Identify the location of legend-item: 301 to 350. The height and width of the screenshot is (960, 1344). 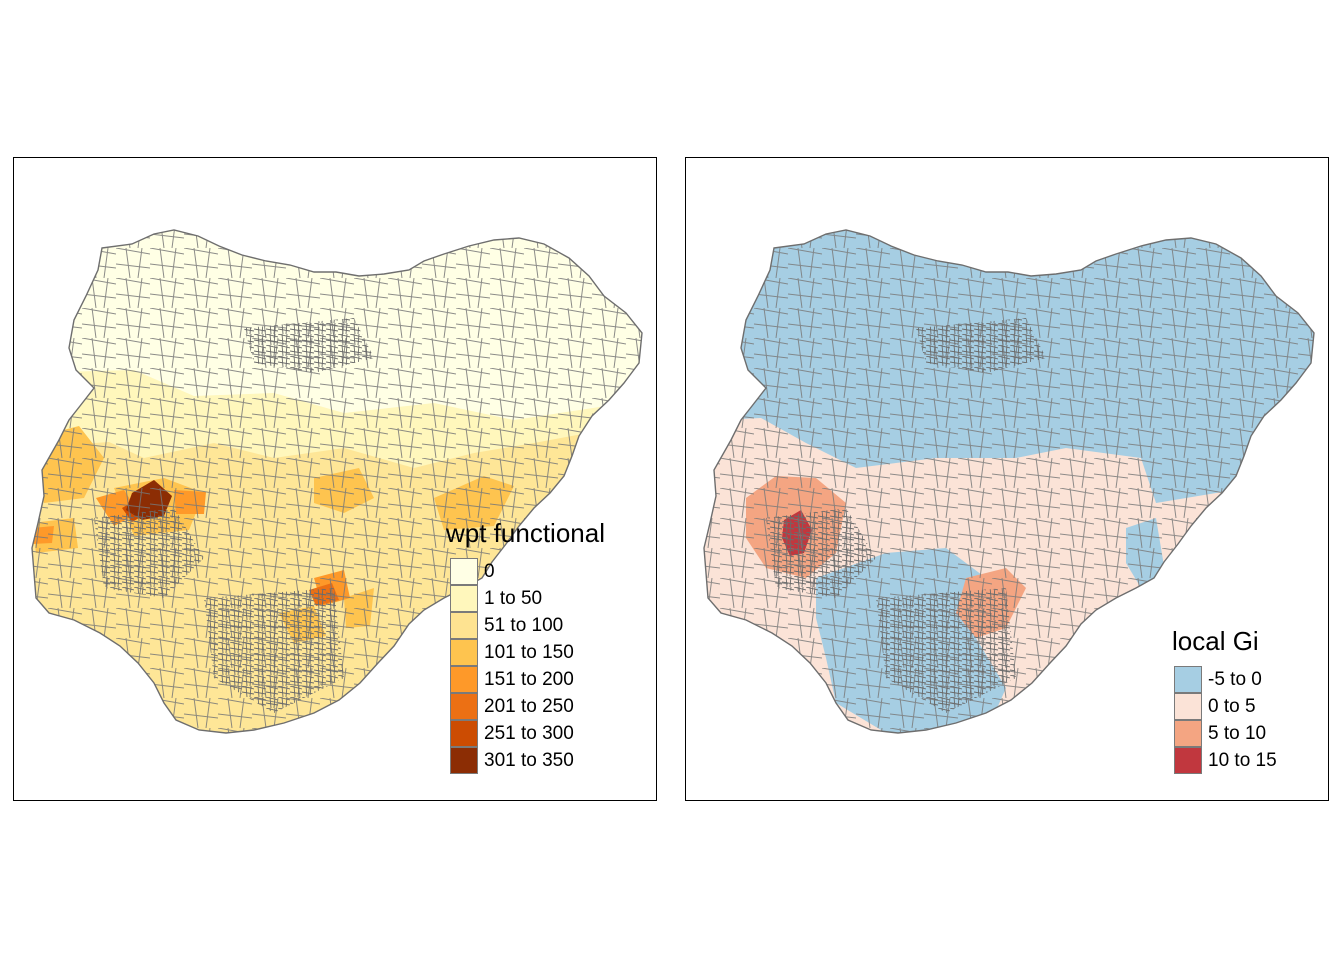
(527, 760).